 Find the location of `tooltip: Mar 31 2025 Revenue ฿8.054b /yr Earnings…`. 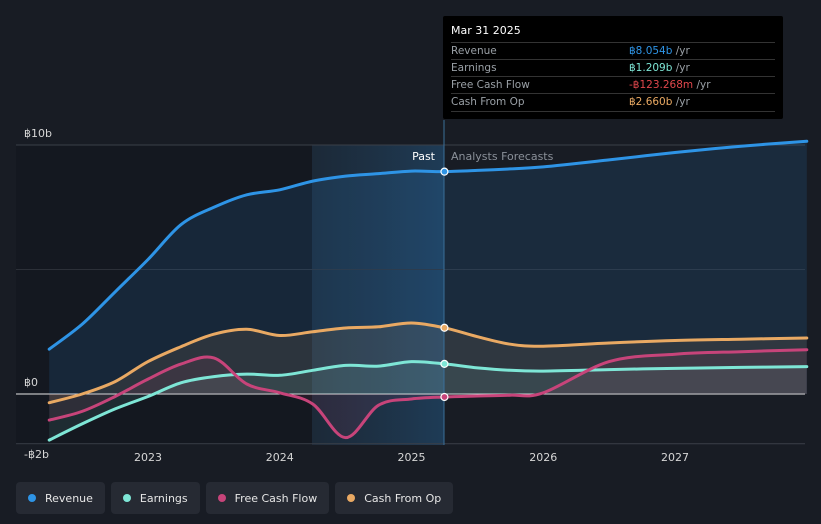

tooltip: Mar 31 2025 Revenue ฿8.054b /yr Earnings… is located at coordinates (613, 67).